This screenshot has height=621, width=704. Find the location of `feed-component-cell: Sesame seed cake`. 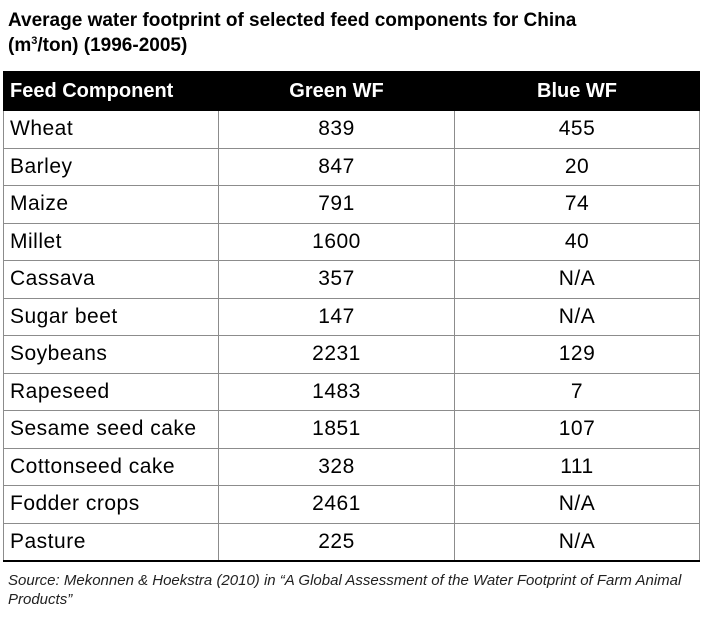

feed-component-cell: Sesame seed cake is located at coordinates (111, 429).